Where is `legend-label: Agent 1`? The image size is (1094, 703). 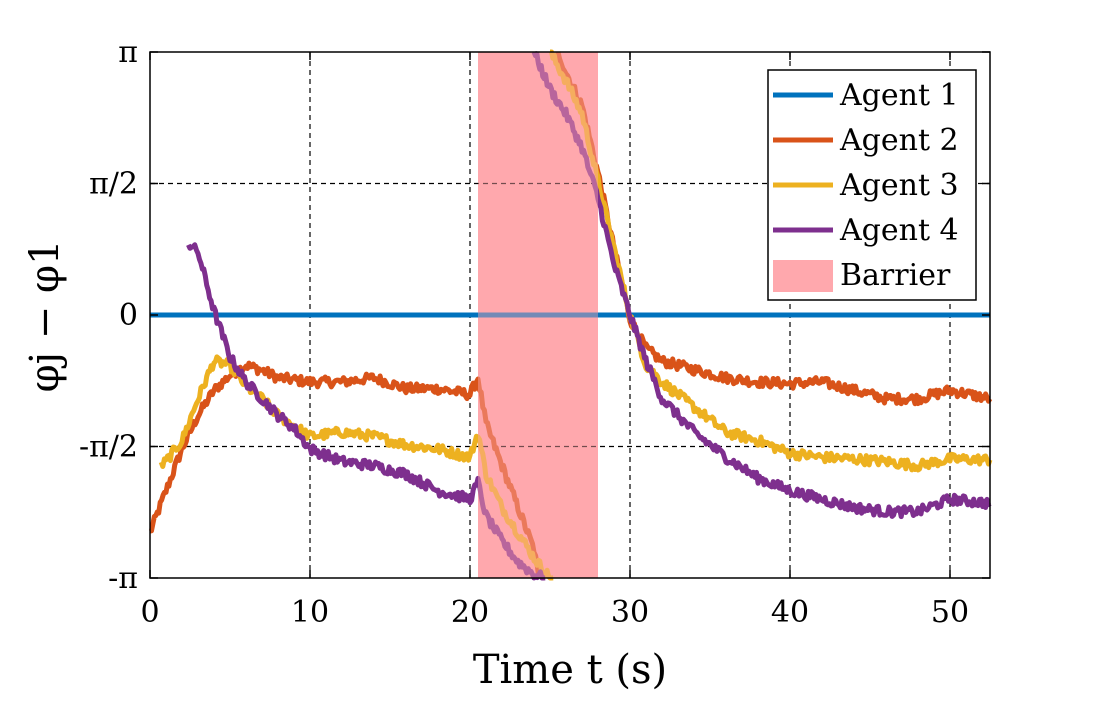 legend-label: Agent 1 is located at coordinates (899, 95).